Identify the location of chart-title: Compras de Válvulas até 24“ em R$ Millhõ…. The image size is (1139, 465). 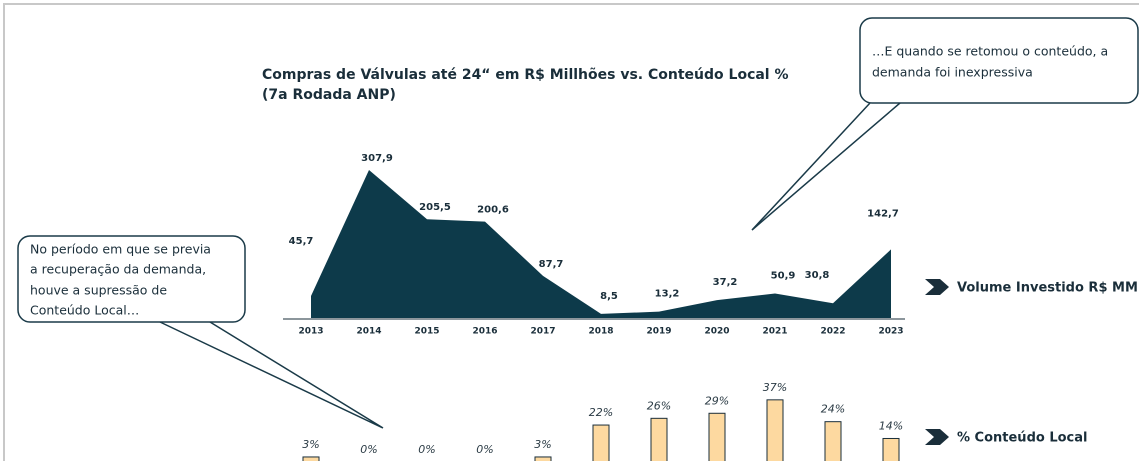
(525, 75).